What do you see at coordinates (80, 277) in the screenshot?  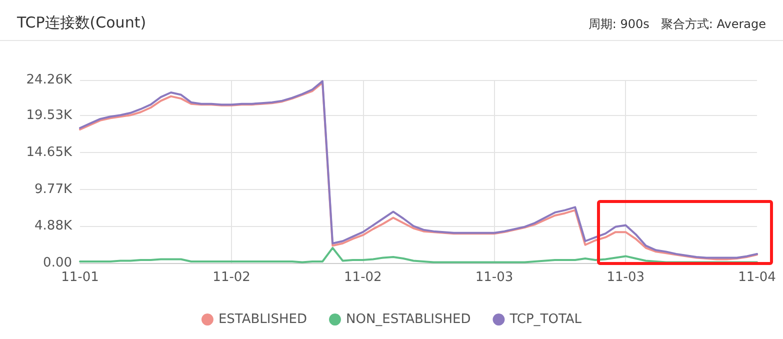 I see `x-tick-label: 11-01` at bounding box center [80, 277].